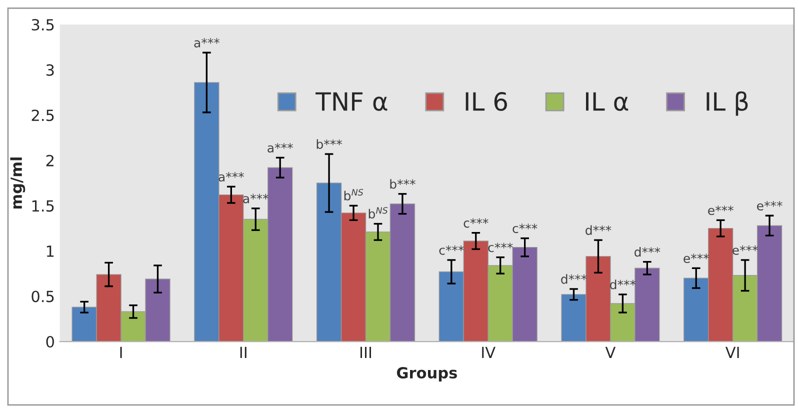 The height and width of the screenshot is (409, 798). What do you see at coordinates (121, 352) in the screenshot?
I see `x-tick-label: I` at bounding box center [121, 352].